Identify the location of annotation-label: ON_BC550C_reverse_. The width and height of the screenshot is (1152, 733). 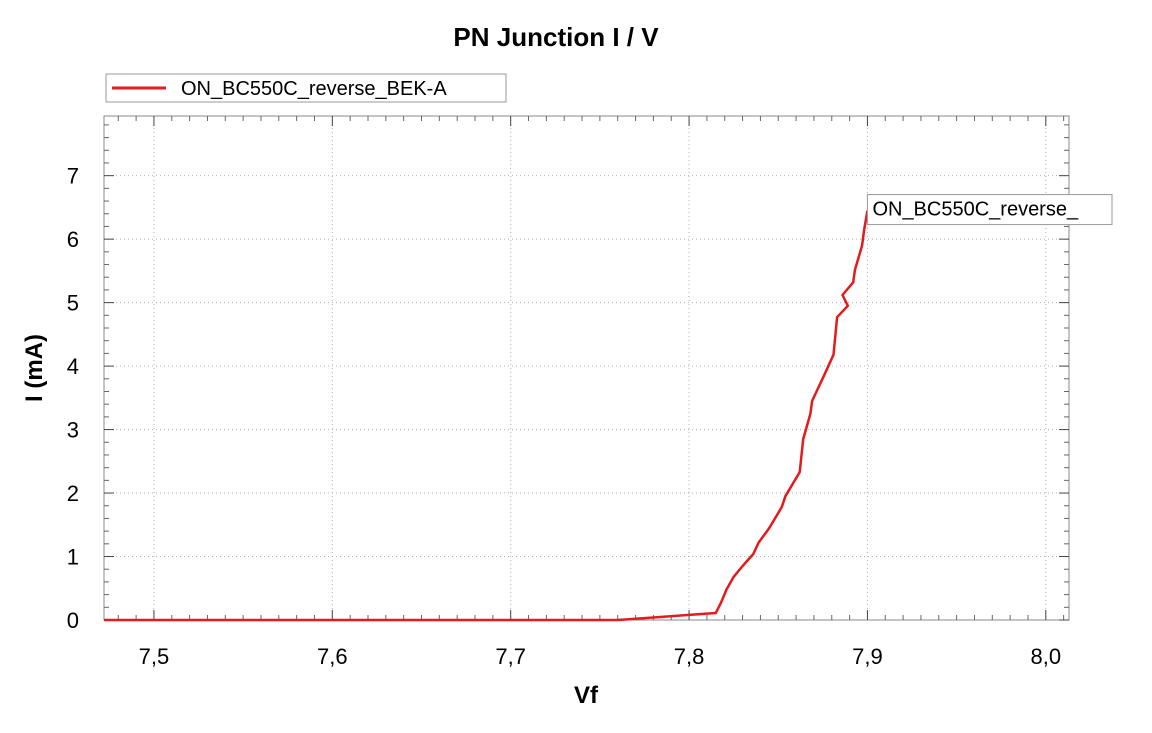
(975, 210).